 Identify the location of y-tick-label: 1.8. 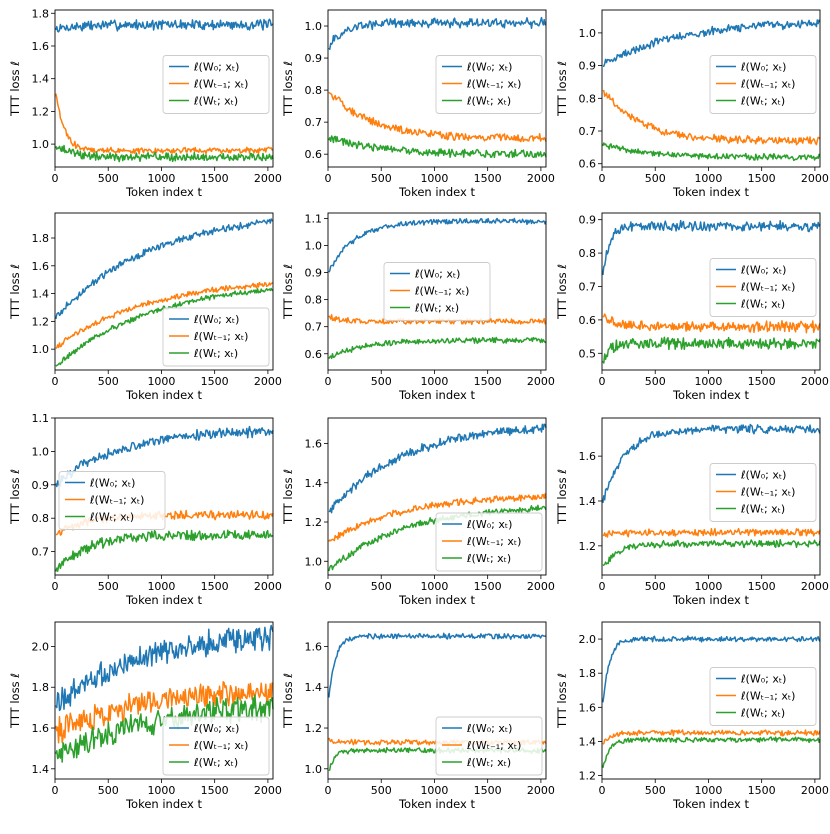
(41, 13).